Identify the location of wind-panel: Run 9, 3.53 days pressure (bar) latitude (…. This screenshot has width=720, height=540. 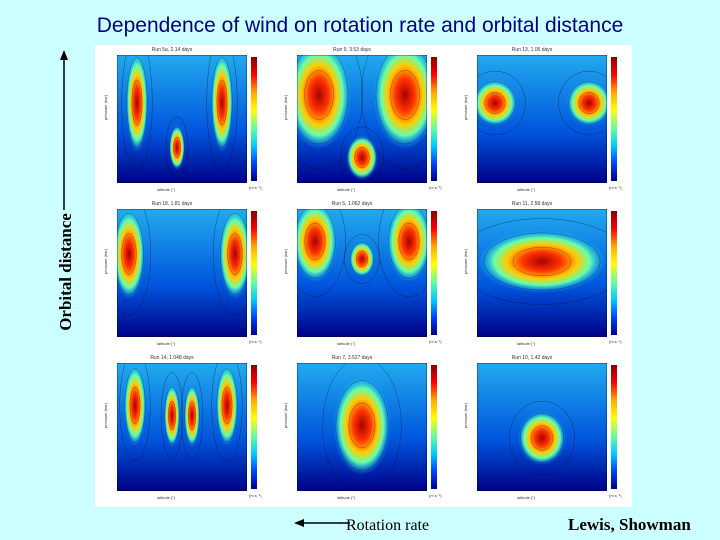
(366, 122).